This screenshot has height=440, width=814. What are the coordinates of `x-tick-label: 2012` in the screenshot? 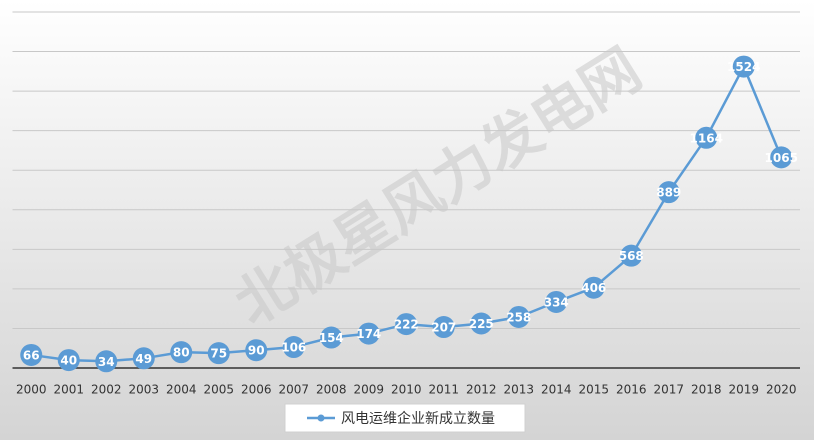 It's located at (481, 390).